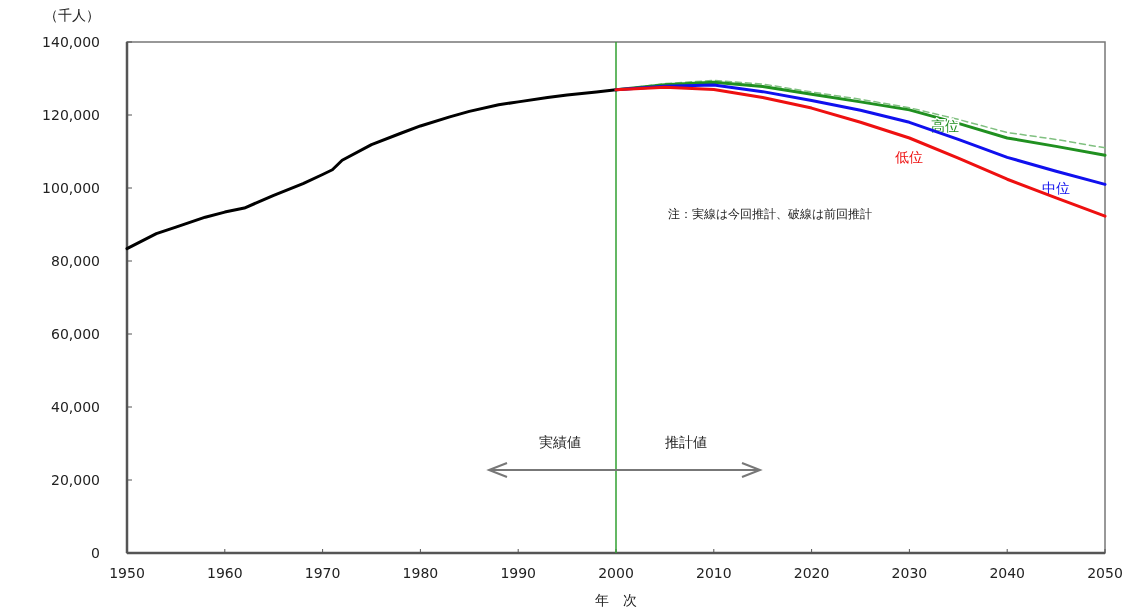 The height and width of the screenshot is (612, 1129). Describe the element at coordinates (95, 553) in the screenshot. I see `y-tick-label: 0` at that location.